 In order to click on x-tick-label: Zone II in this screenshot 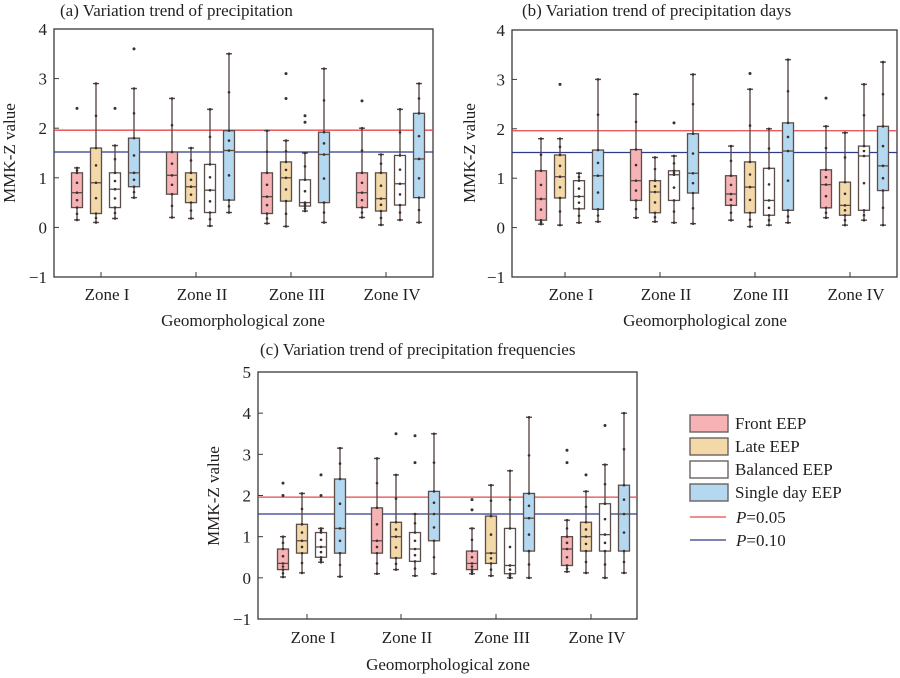, I will do `click(202, 294)`.